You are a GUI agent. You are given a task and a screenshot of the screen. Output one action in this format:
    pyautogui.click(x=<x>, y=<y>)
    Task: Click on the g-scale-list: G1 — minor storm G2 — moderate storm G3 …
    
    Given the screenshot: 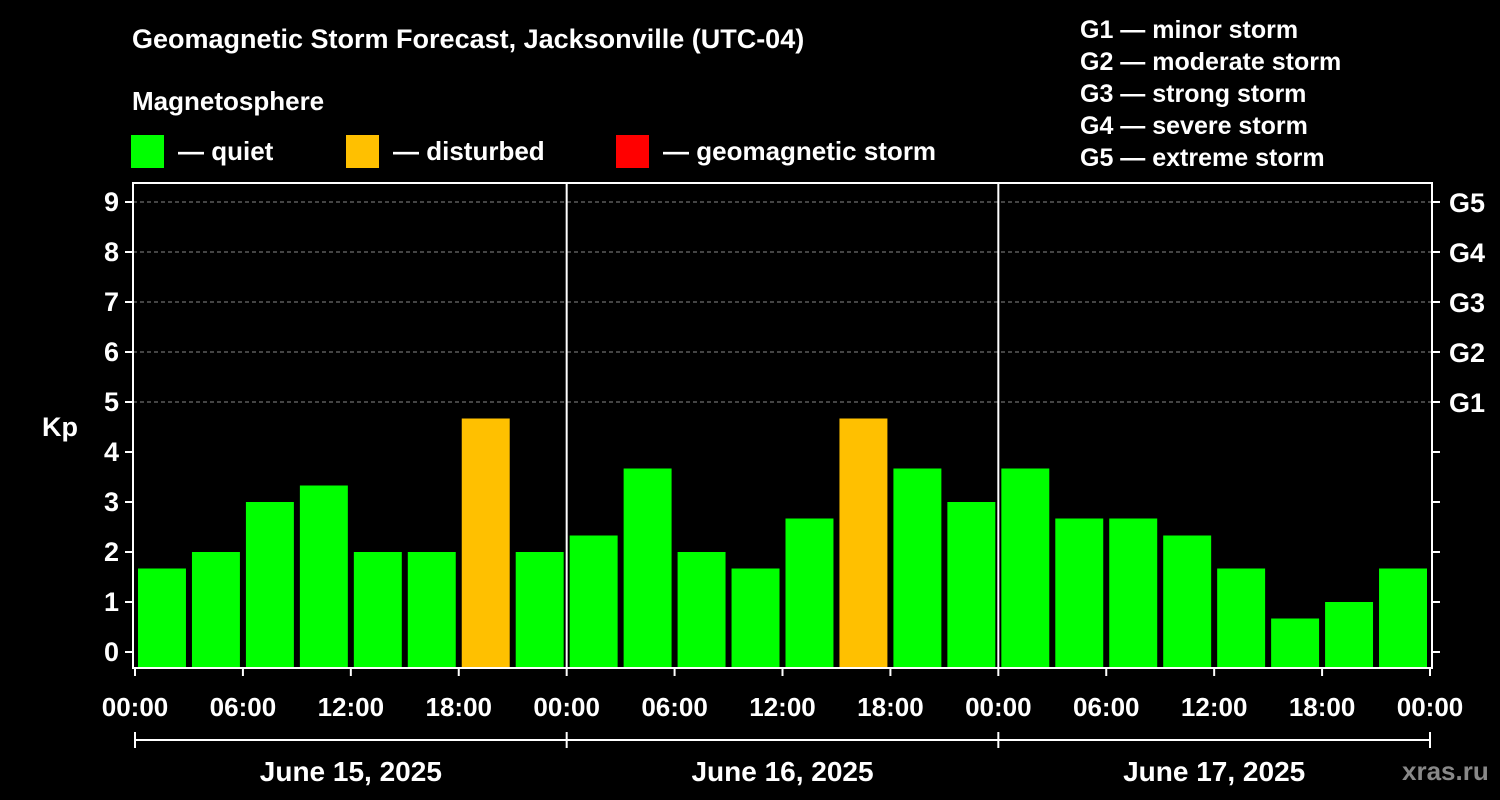 What is the action you would take?
    pyautogui.click(x=1210, y=94)
    